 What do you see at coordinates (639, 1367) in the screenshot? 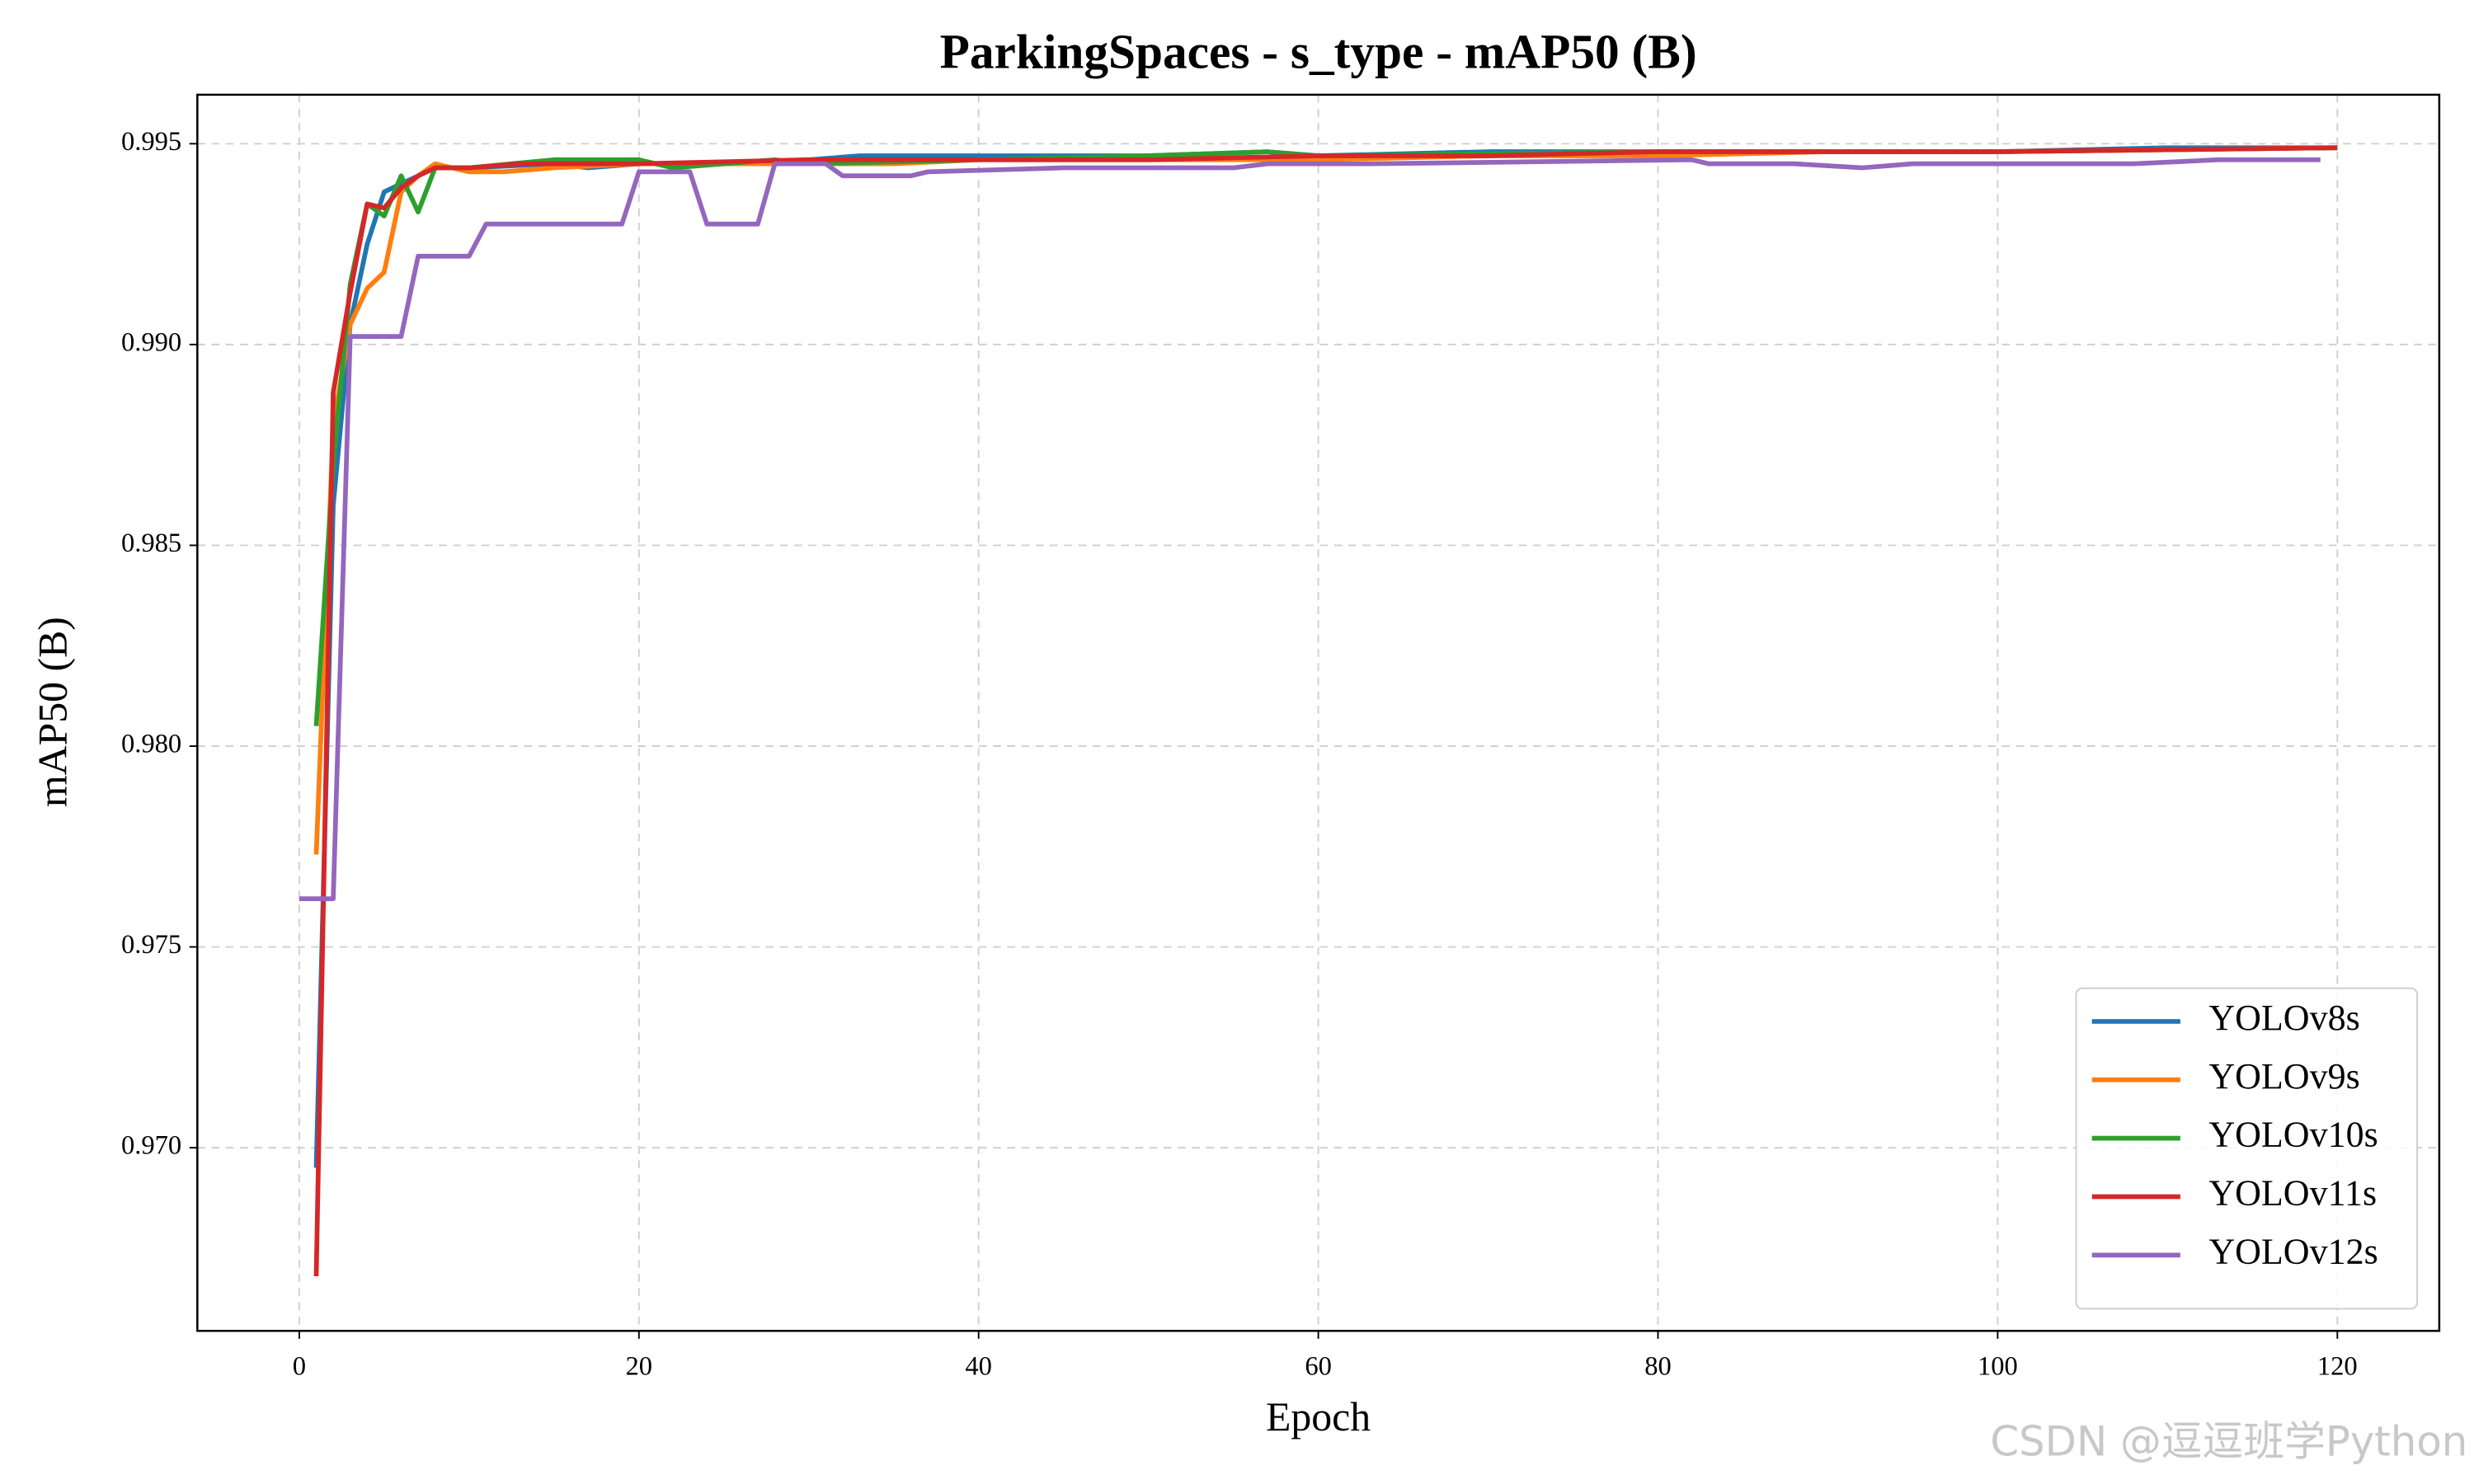
I see `x-tick-label: 20` at bounding box center [639, 1367].